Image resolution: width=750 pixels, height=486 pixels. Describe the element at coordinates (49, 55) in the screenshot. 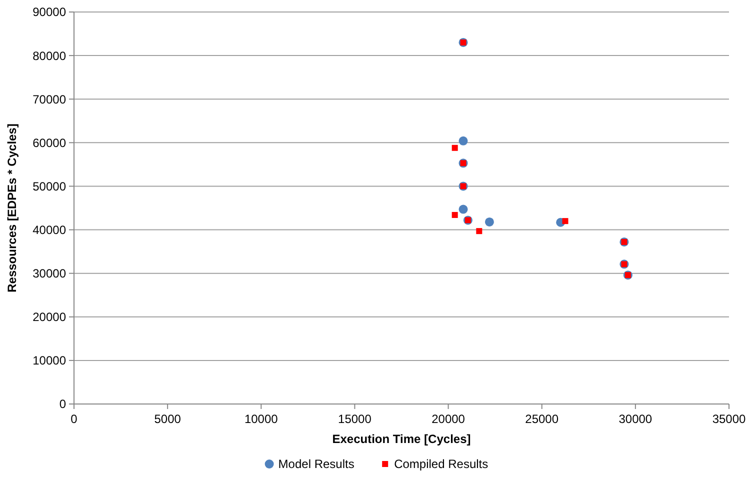

I see `y-tick-label: 80000` at that location.